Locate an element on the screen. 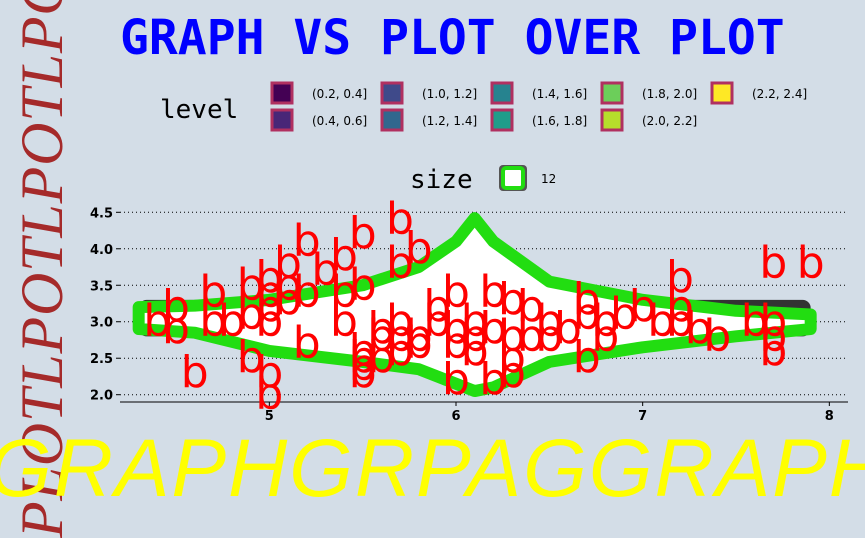  legend-level-item: (2.0, 2.2] is located at coordinates (648, 120).